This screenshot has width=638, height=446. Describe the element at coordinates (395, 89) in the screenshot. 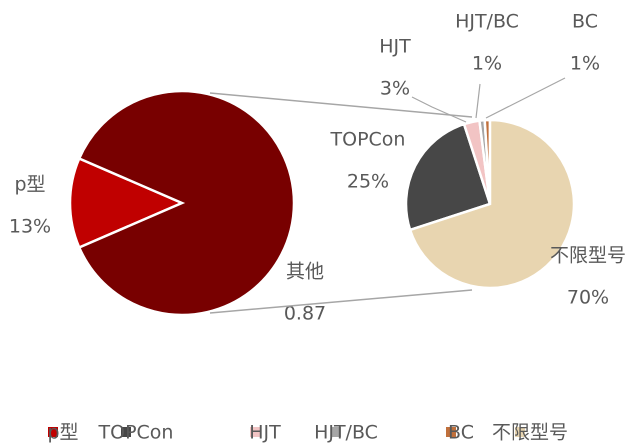

I see `value-label: 3%` at that location.